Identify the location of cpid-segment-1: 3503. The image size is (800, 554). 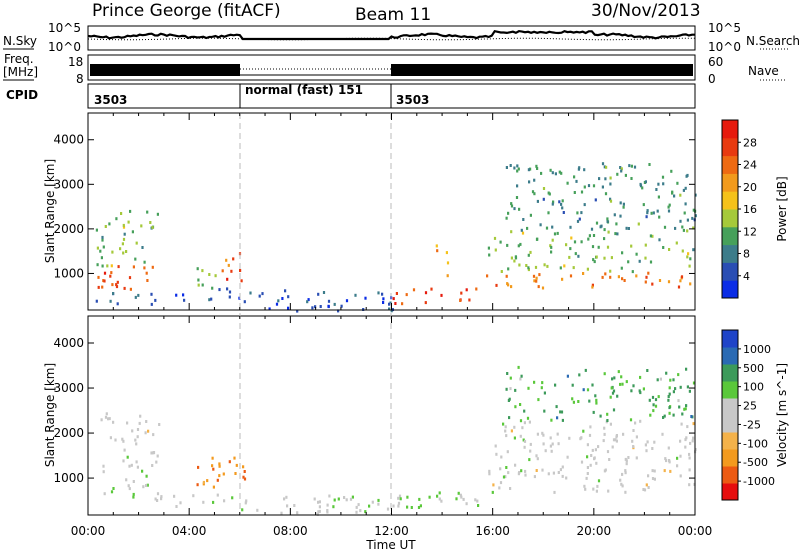
(110, 100).